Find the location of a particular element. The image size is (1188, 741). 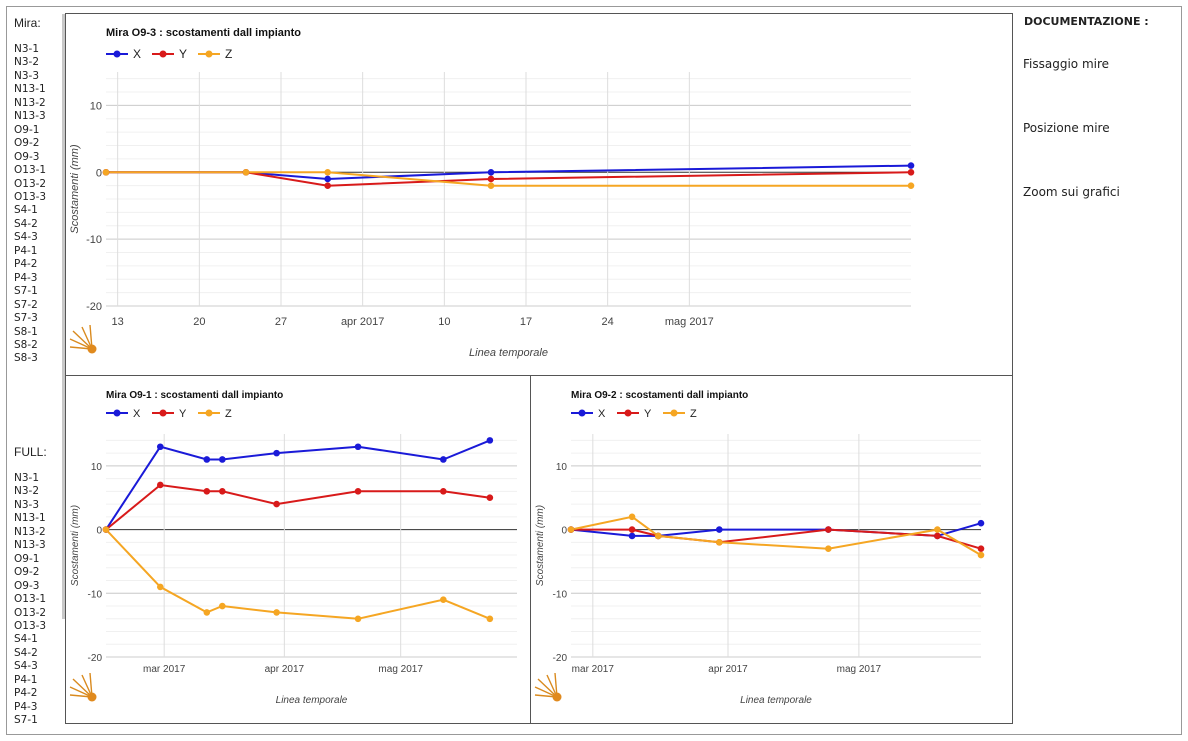

mira-n3-1: N3-1 is located at coordinates (27, 49).